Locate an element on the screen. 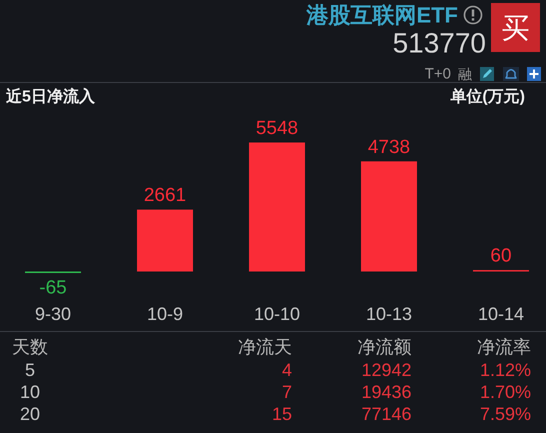  data-label: 4 is located at coordinates (287, 370).